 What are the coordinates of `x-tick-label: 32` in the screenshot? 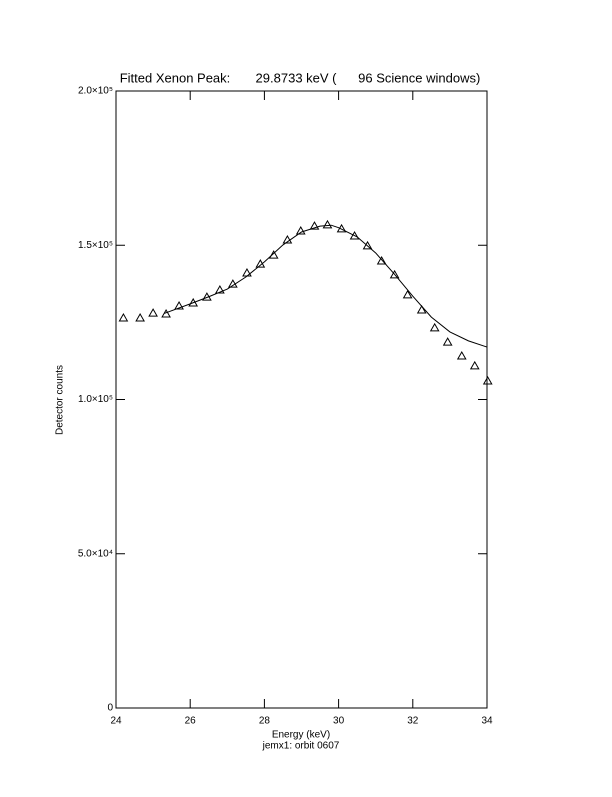 It's located at (413, 721).